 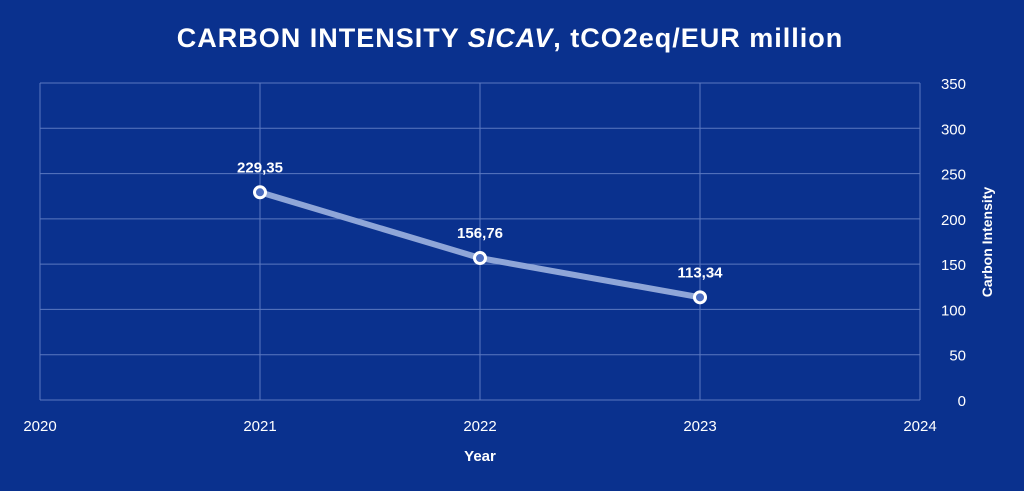 What do you see at coordinates (699, 426) in the screenshot?
I see `x-tick-label: 2023` at bounding box center [699, 426].